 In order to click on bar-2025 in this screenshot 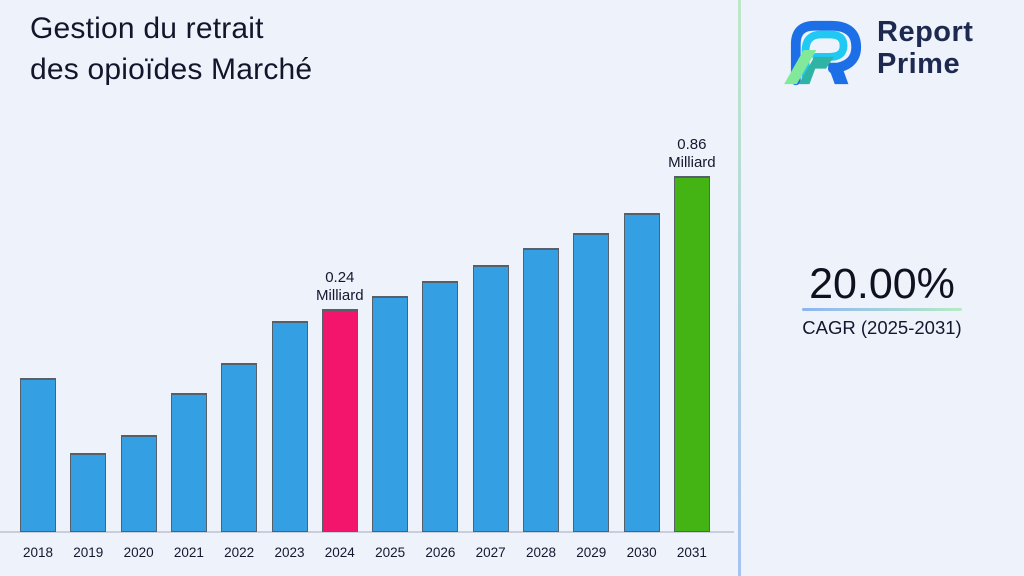, I will do `click(390, 414)`.